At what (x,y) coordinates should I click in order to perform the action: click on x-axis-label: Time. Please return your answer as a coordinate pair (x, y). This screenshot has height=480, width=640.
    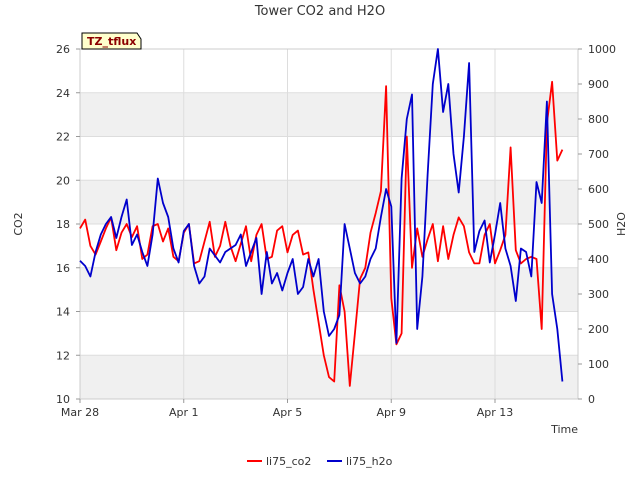
    Looking at the image, I should click on (564, 429).